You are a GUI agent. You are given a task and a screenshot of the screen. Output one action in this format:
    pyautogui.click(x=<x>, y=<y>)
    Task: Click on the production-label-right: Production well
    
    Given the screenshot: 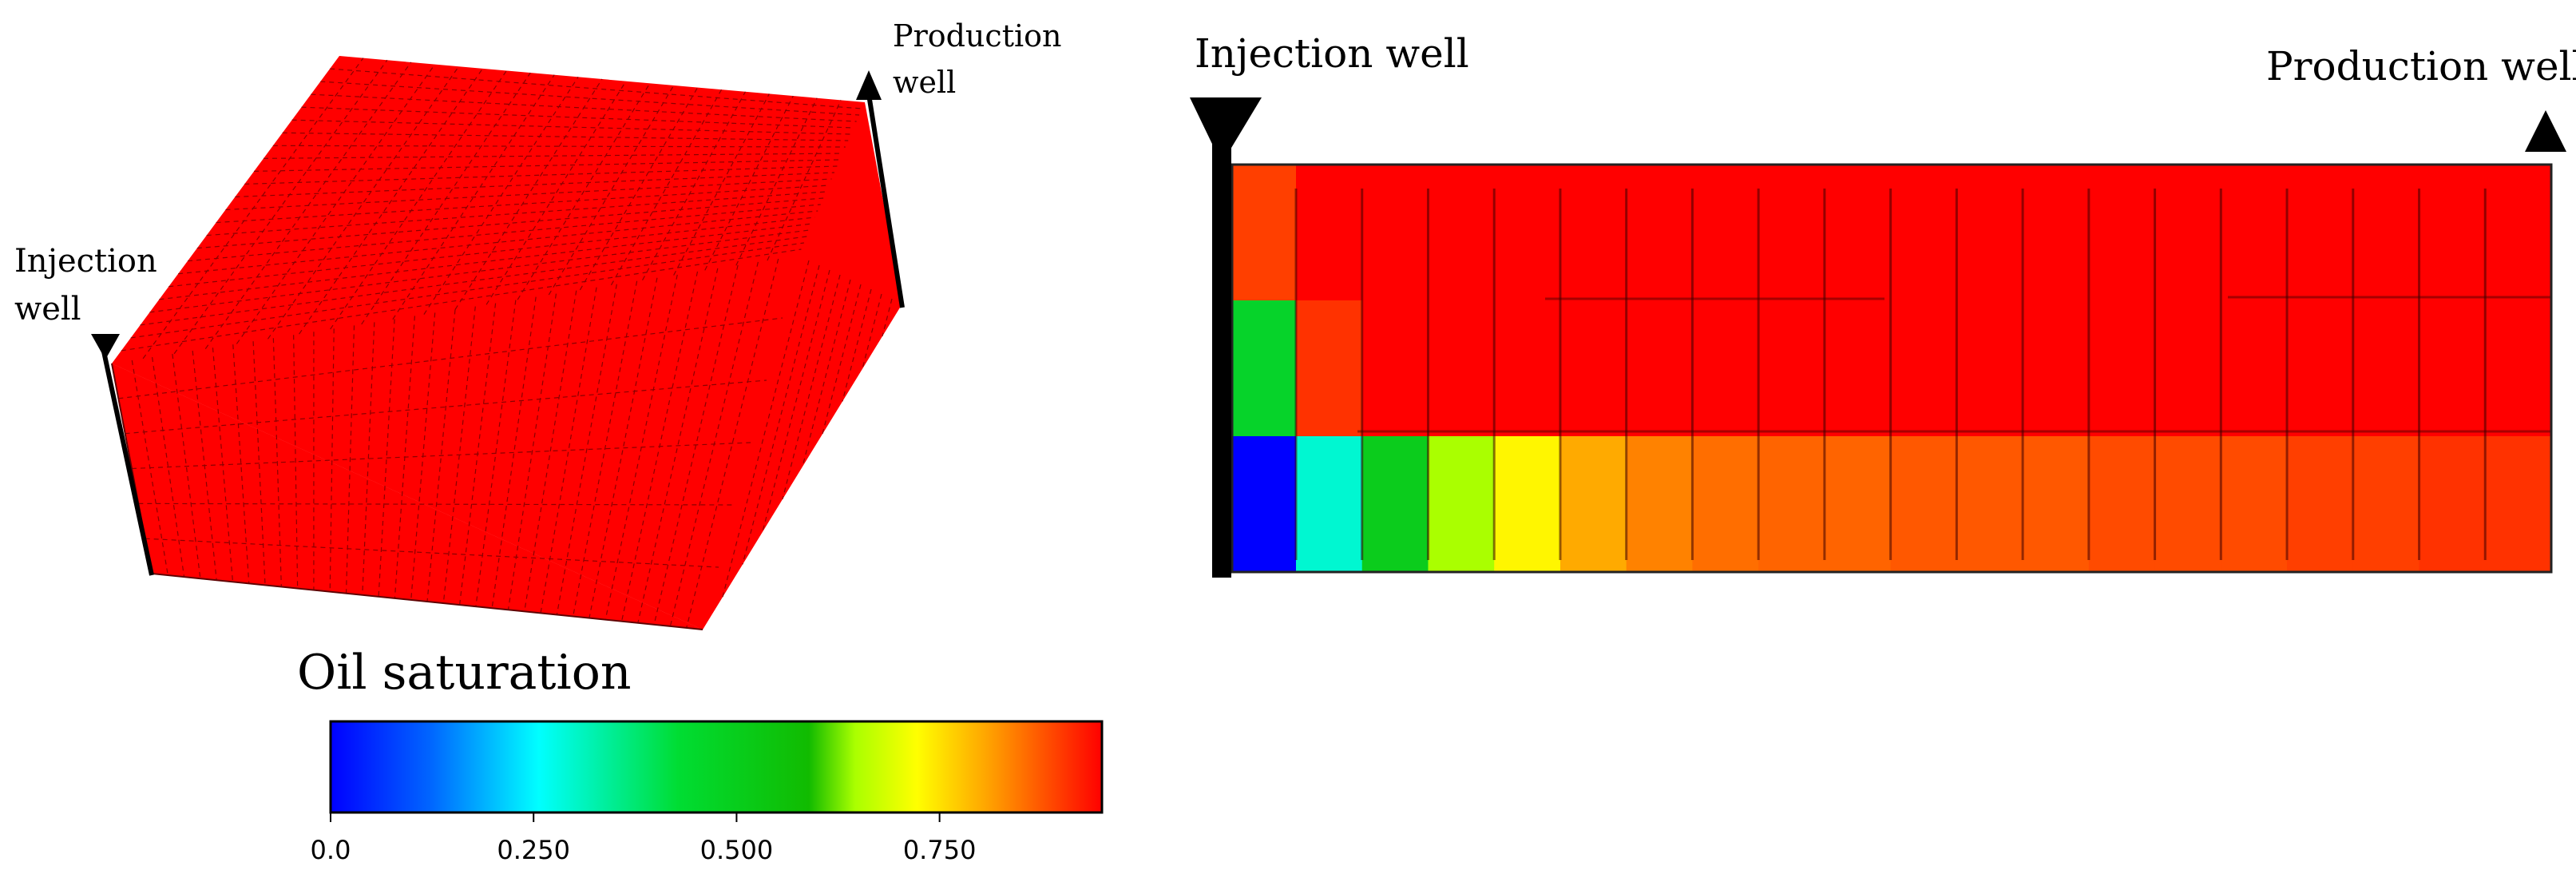 What is the action you would take?
    pyautogui.click(x=2421, y=66)
    